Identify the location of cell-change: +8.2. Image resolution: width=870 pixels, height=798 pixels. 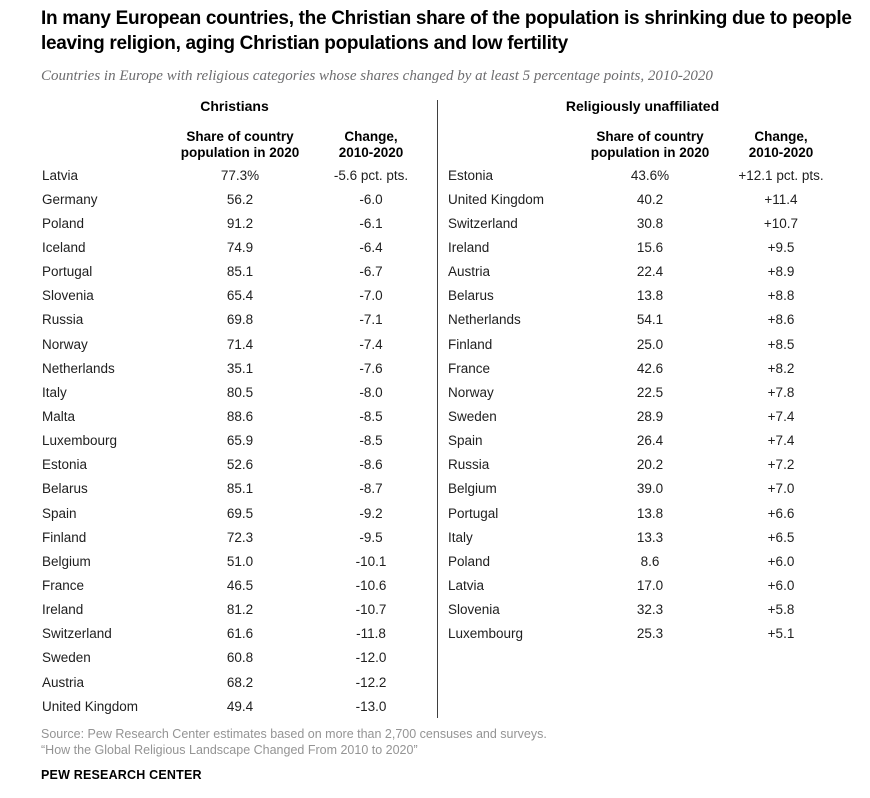
(781, 368).